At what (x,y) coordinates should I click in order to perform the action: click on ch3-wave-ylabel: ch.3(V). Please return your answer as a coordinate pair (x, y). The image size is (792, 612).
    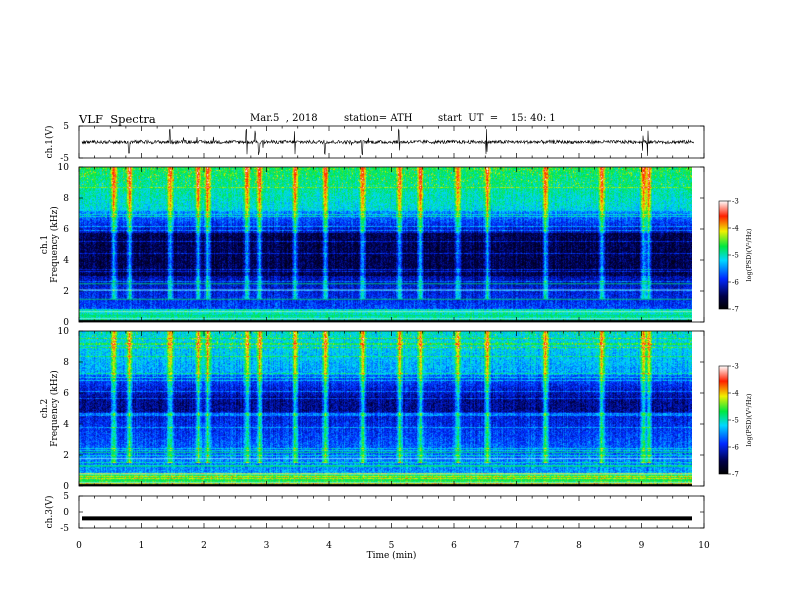
    Looking at the image, I should click on (49, 512).